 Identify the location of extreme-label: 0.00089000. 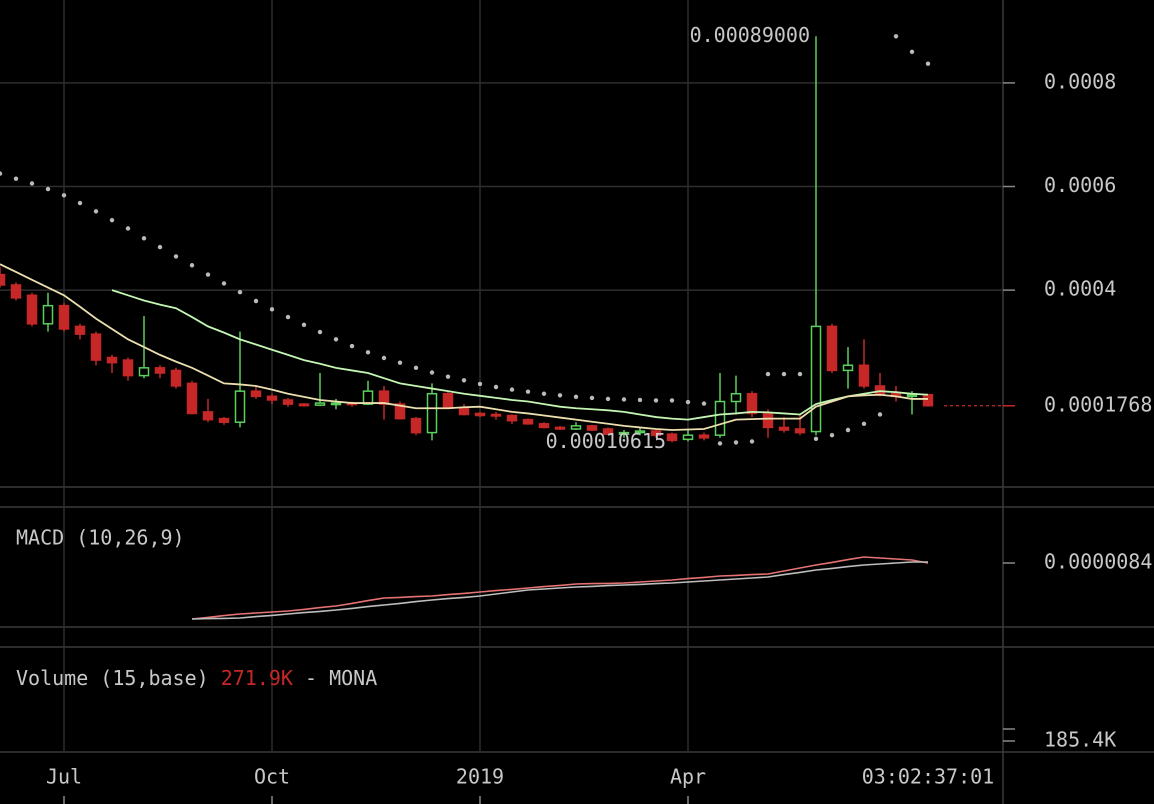
(750, 35).